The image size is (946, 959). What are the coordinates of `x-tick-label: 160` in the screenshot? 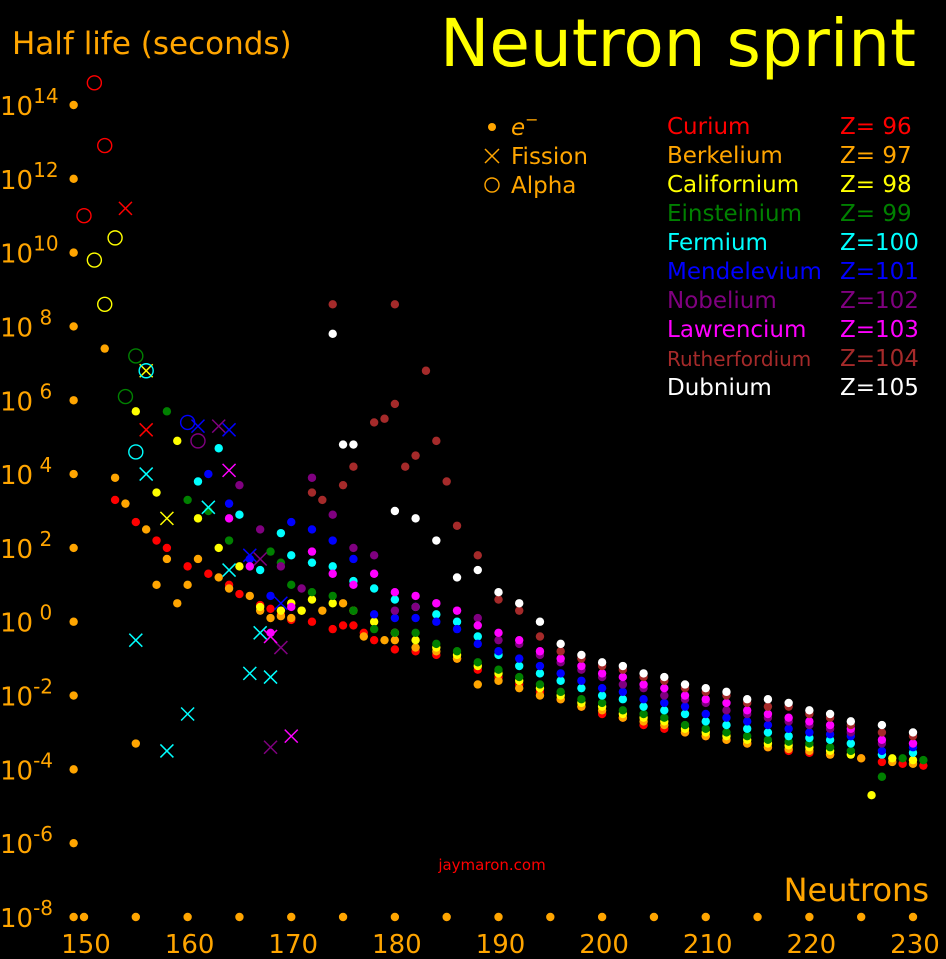 It's located at (190, 944).